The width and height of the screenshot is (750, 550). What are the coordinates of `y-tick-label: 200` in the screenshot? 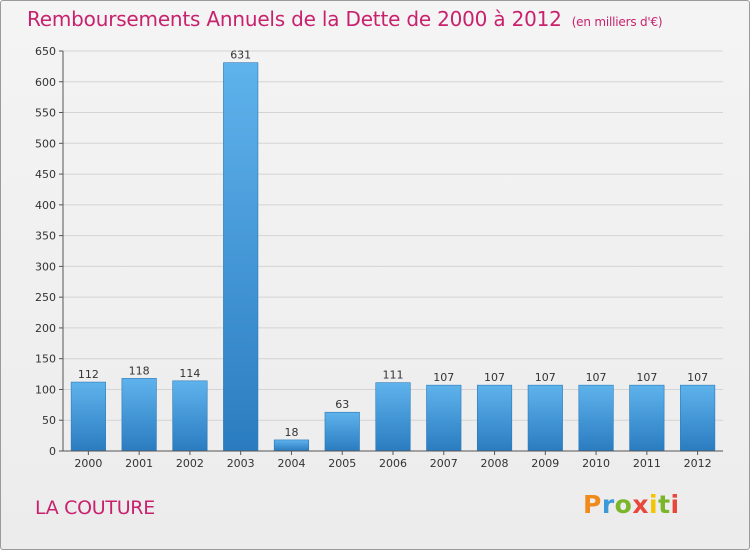 It's located at (45, 328).